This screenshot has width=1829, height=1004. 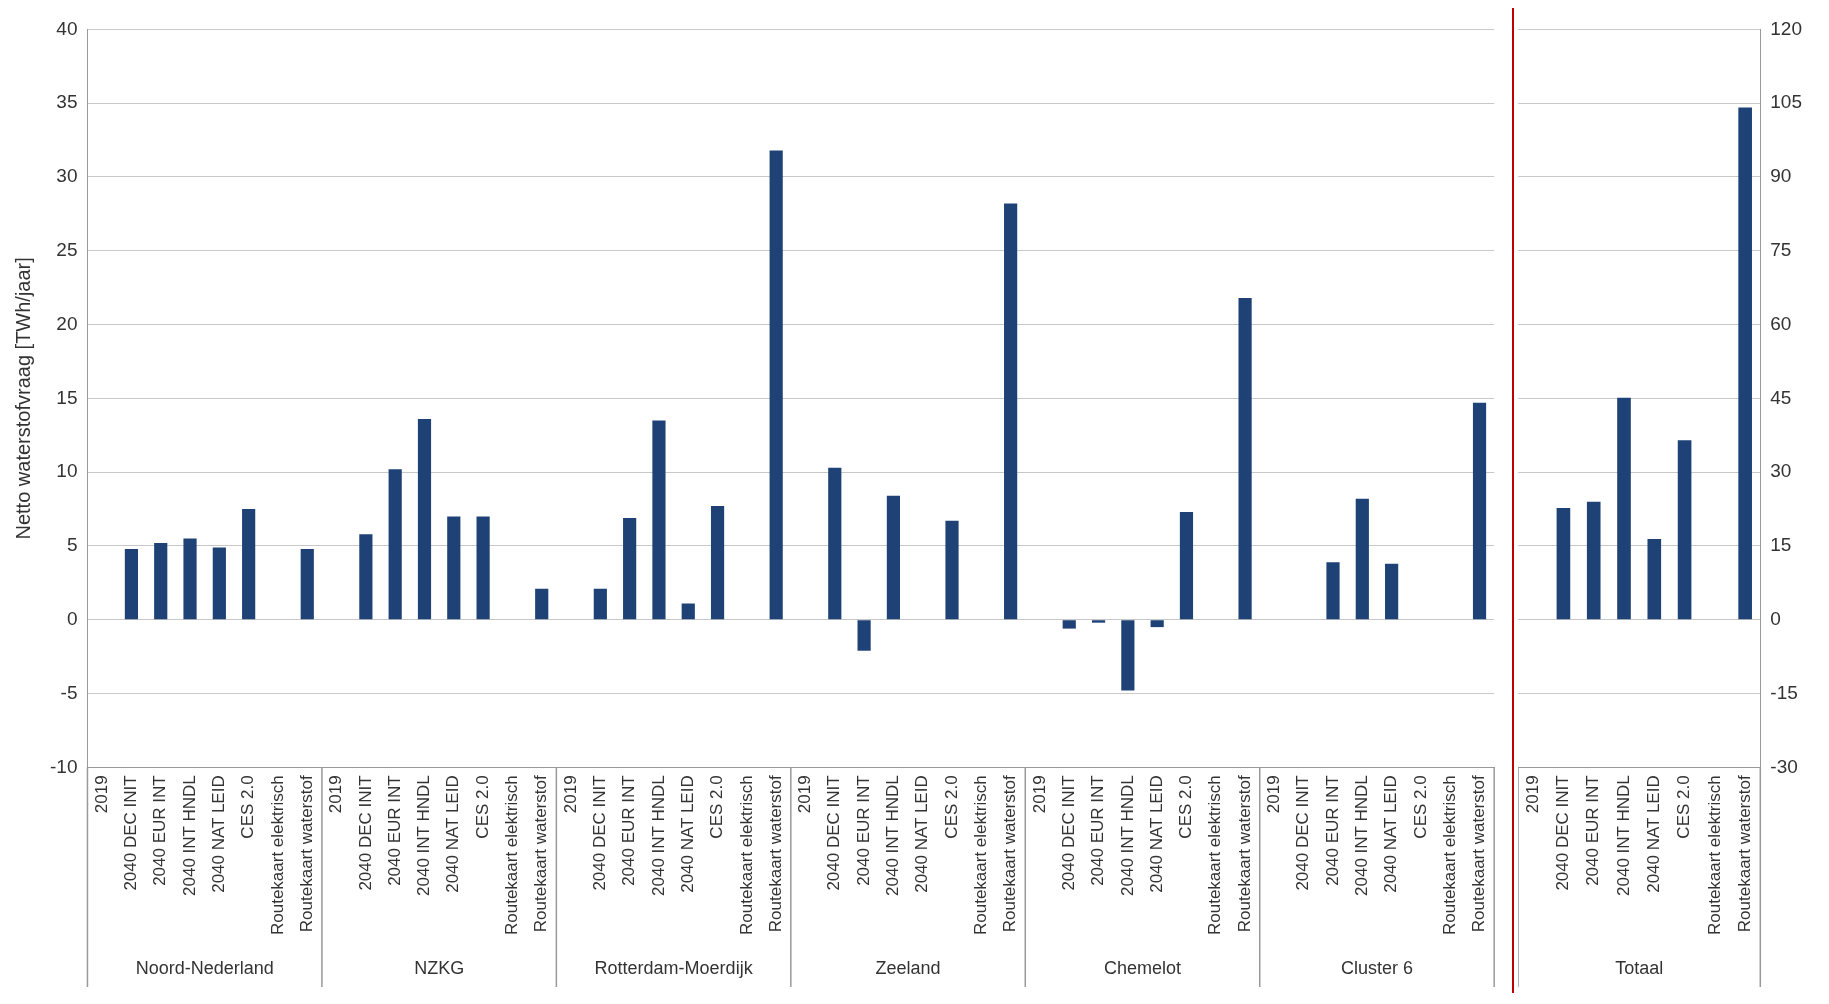 What do you see at coordinates (69, 692) in the screenshot?
I see `y-tick-label: -5` at bounding box center [69, 692].